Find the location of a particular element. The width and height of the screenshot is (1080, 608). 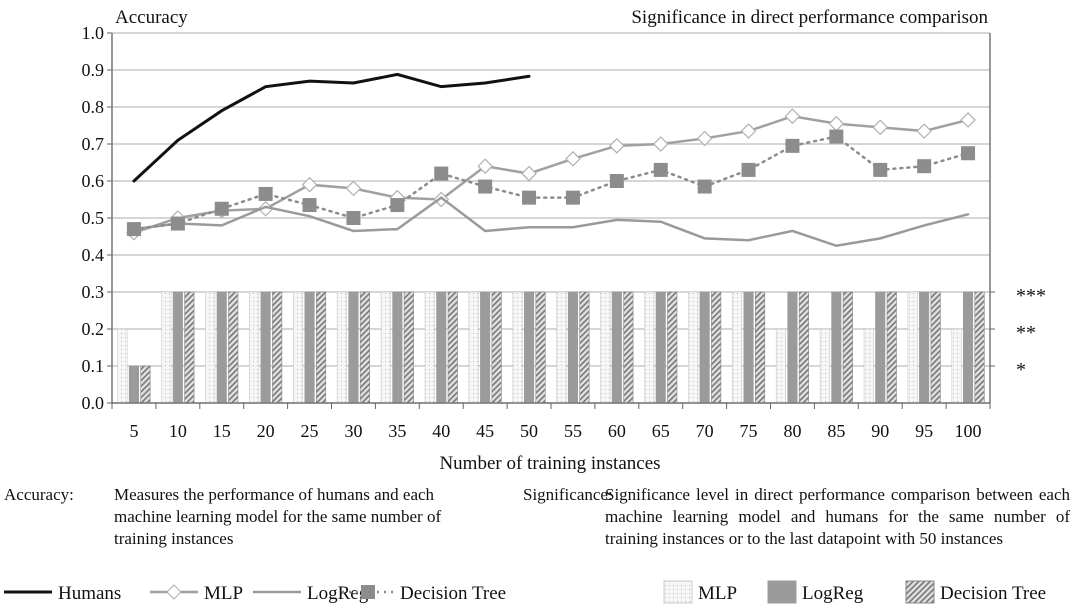

x-tick-label: 95 is located at coordinates (924, 431).